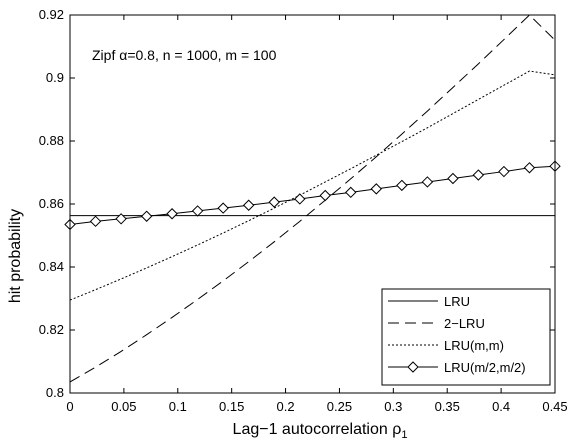 The width and height of the screenshot is (579, 441). What do you see at coordinates (123, 406) in the screenshot?
I see `x-tick-label: 0.05` at bounding box center [123, 406].